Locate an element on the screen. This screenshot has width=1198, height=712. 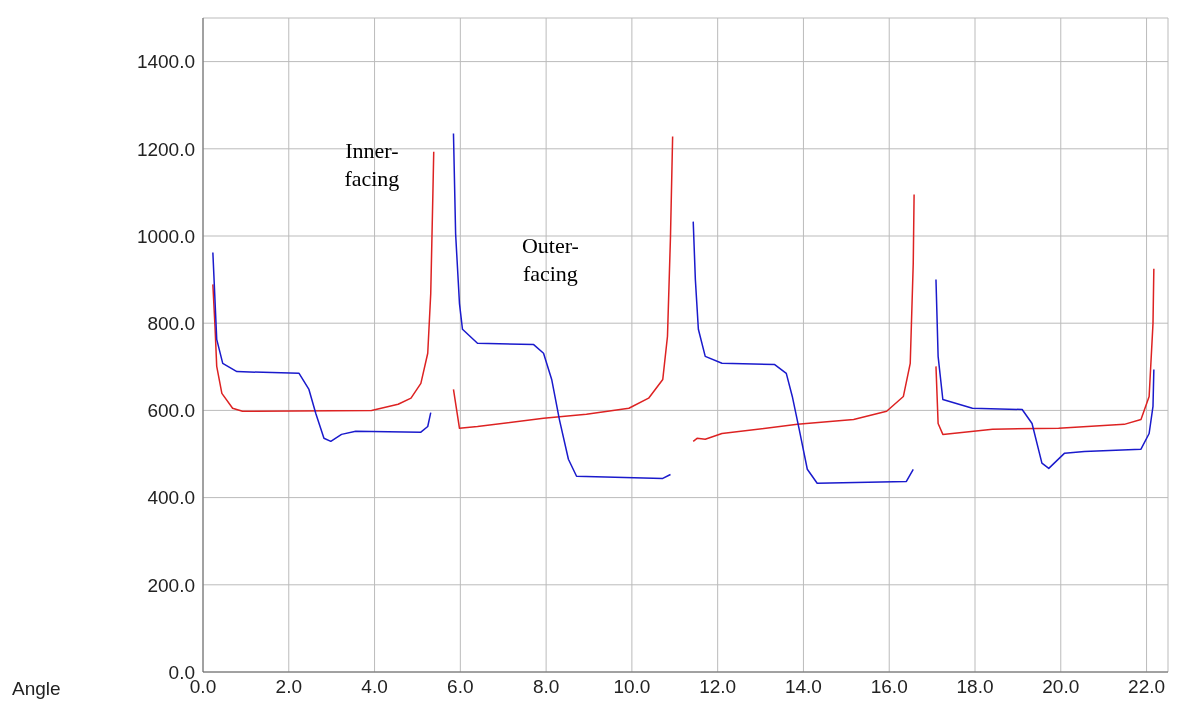
x-tick-label: 14.0 is located at coordinates (803, 687).